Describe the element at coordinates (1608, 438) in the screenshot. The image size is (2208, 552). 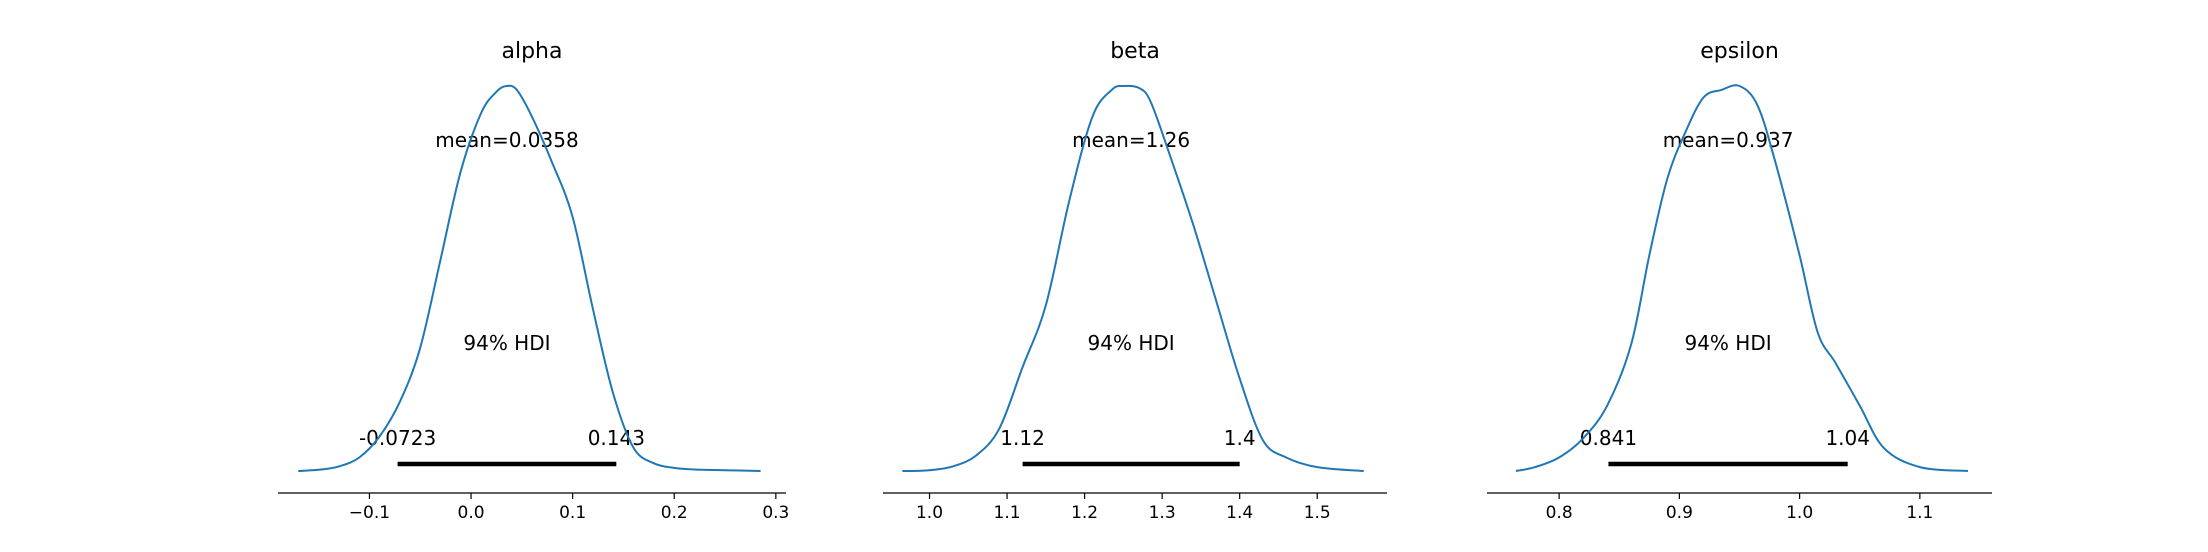
I see `hdi-low-label: 0.841` at that location.